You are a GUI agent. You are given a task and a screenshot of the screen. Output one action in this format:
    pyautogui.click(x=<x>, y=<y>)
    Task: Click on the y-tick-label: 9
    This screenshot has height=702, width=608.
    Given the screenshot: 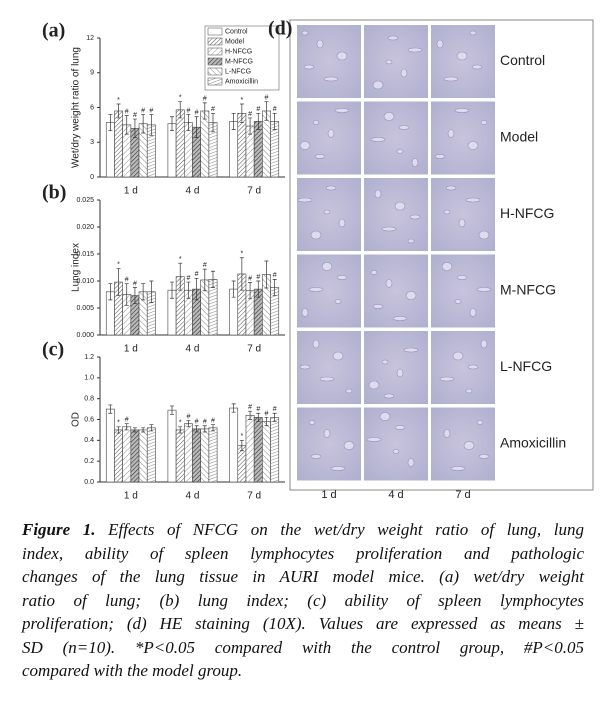 What is the action you would take?
    pyautogui.click(x=92, y=73)
    